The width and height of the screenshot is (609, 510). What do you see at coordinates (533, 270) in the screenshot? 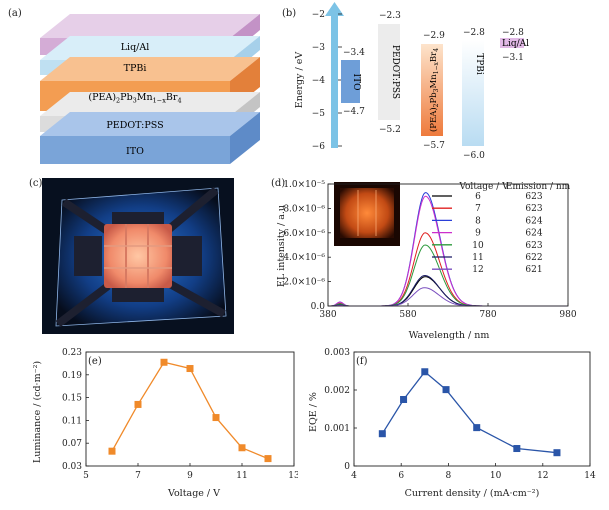
I see `d-legend-emission-12: 621` at bounding box center [533, 270].